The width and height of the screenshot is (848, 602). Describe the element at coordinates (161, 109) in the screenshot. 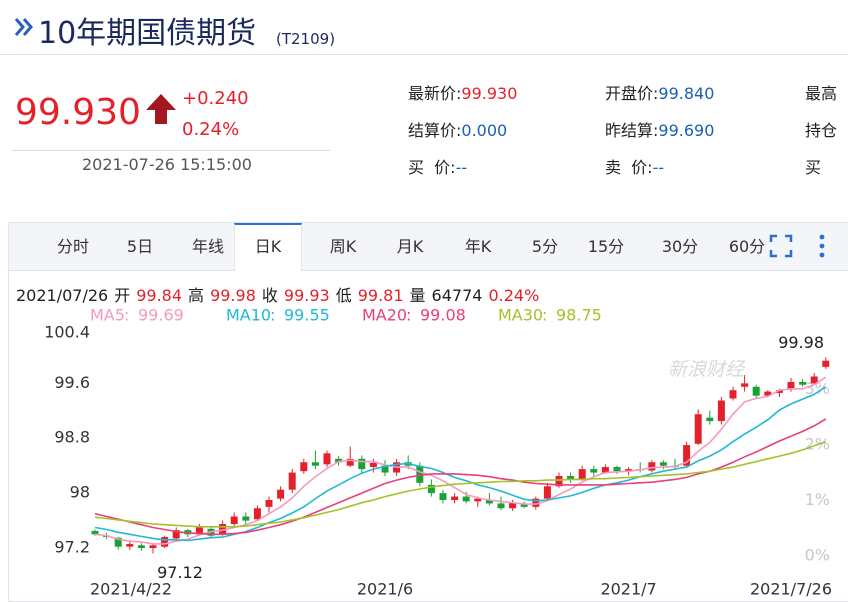

I see `up-arrow` at that location.